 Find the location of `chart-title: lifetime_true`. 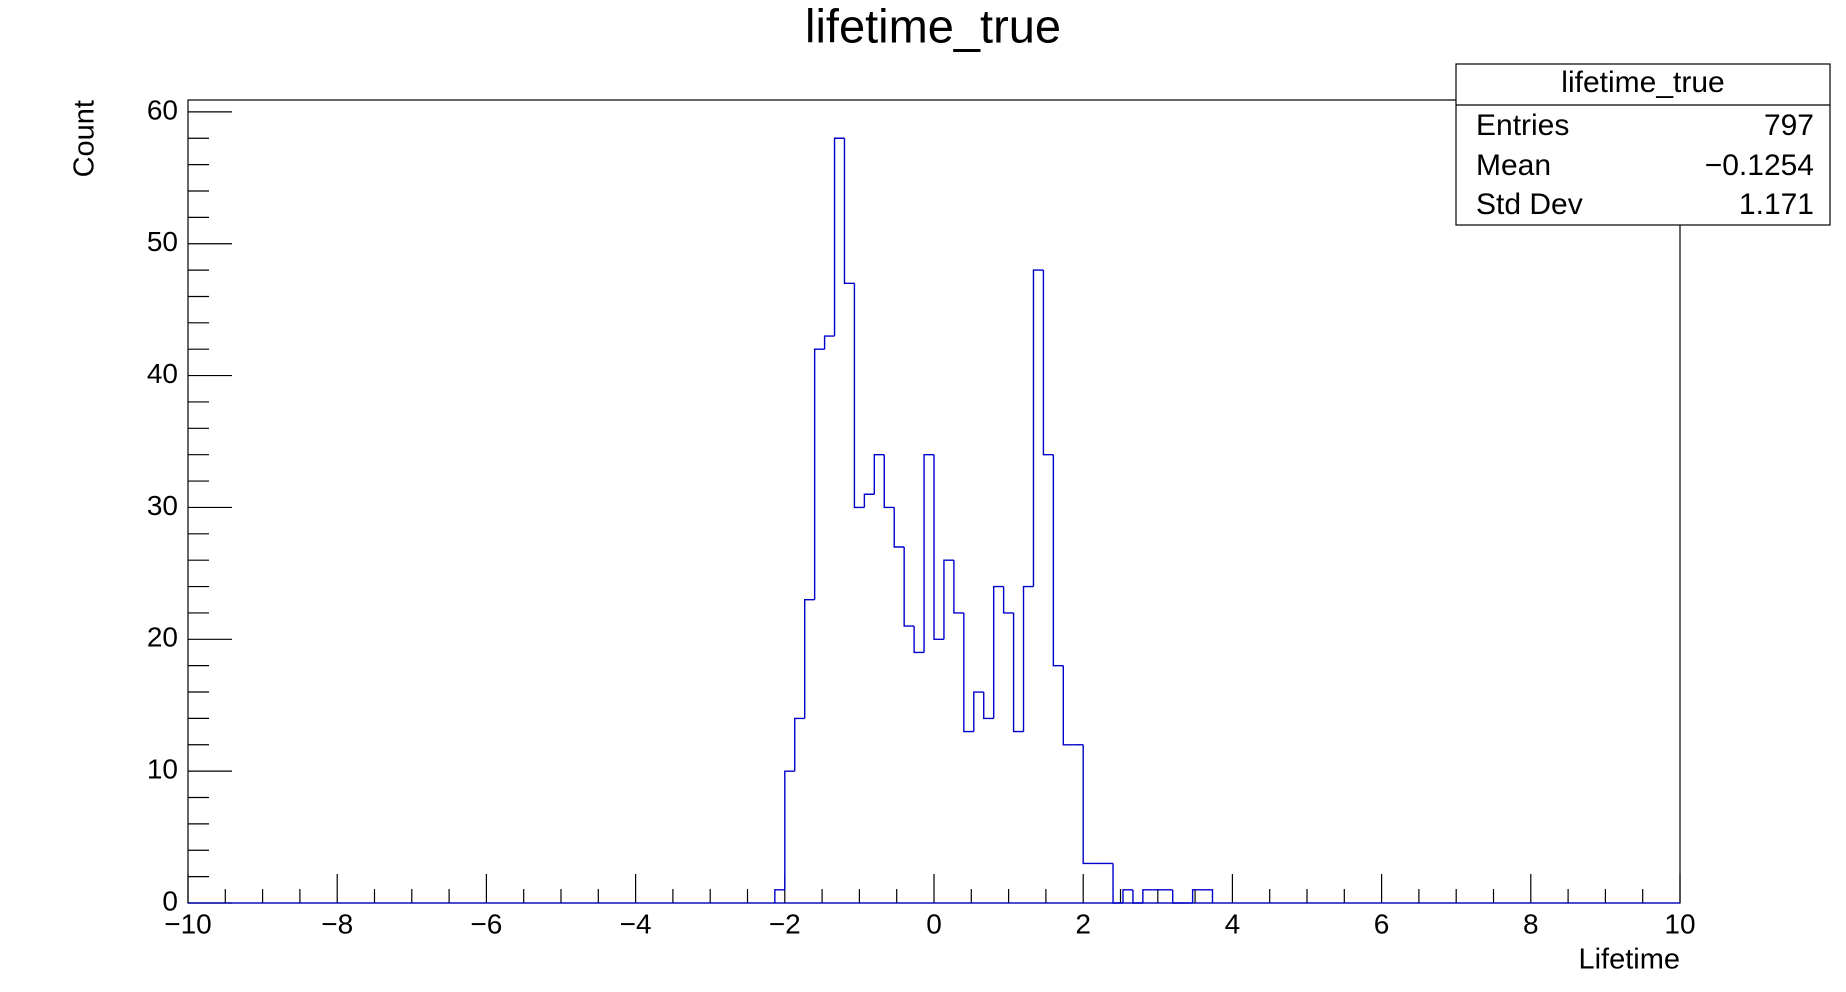

chart-title: lifetime_true is located at coordinates (933, 26).